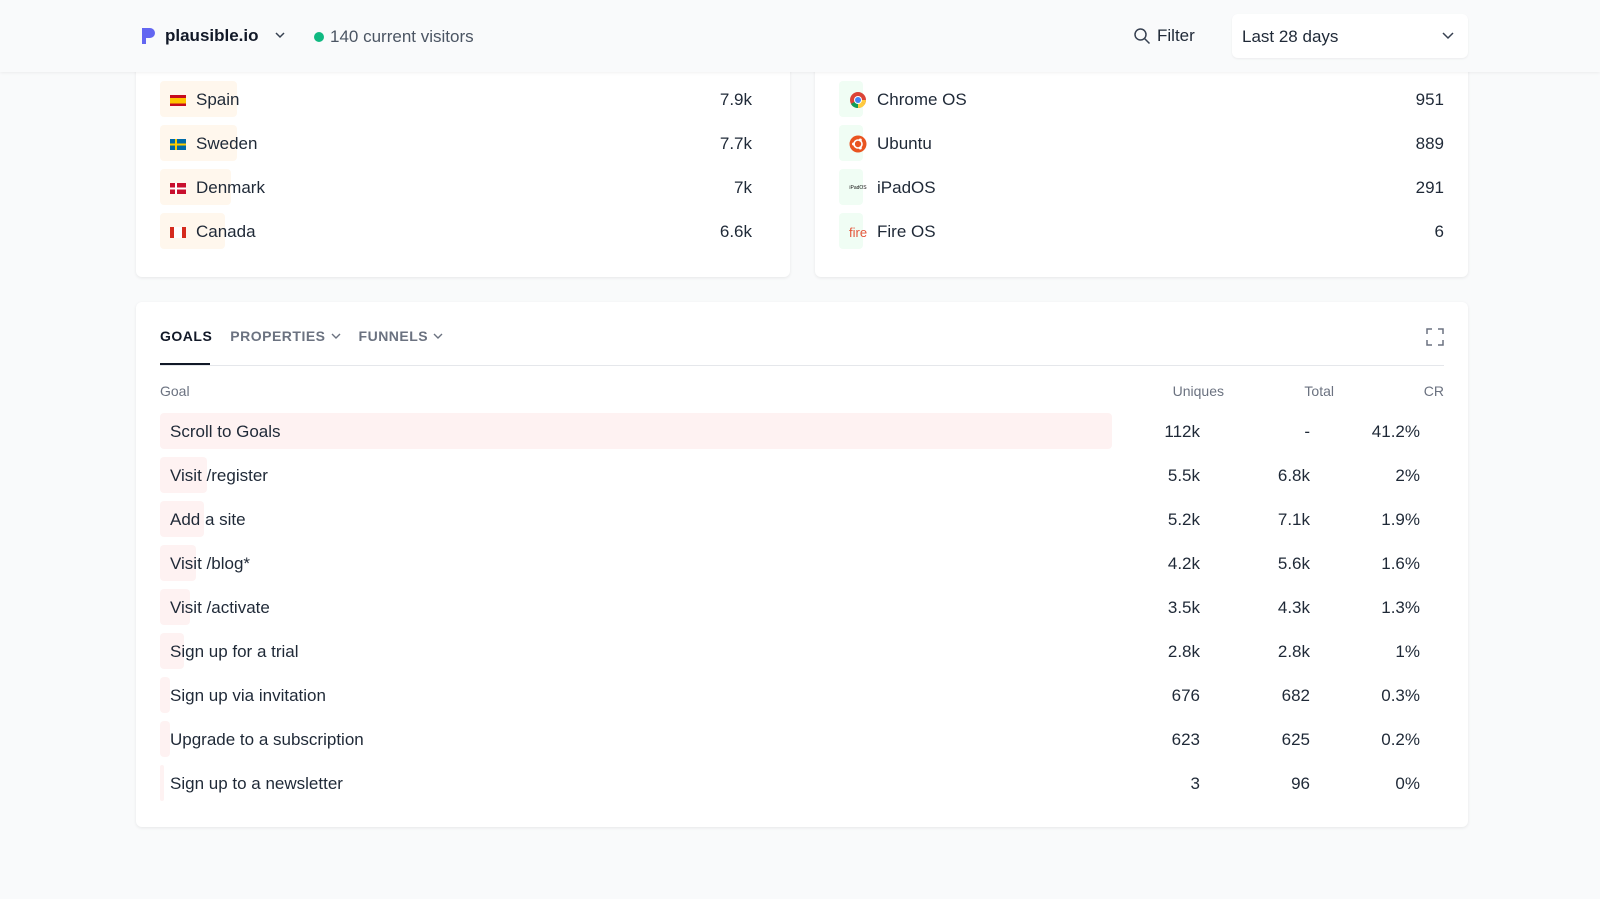  What do you see at coordinates (1307, 431) in the screenshot?
I see `goal-total: -` at bounding box center [1307, 431].